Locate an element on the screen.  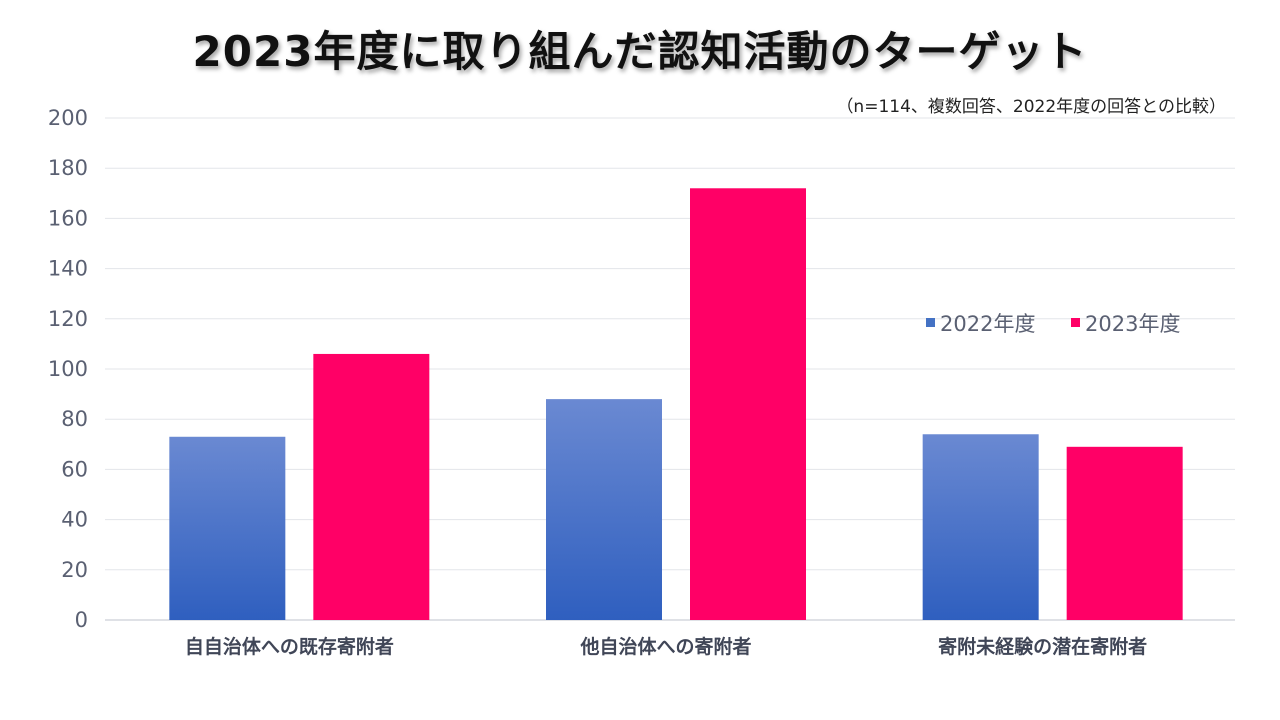
legend-label: 2023年度 is located at coordinates (1132, 324).